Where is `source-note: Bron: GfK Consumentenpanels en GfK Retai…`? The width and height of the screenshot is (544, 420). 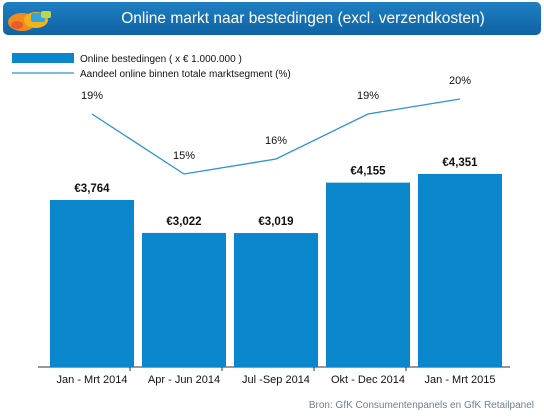
source-note: Bron: GfK Consumentenpanels en GfK Retai… is located at coordinates (421, 405).